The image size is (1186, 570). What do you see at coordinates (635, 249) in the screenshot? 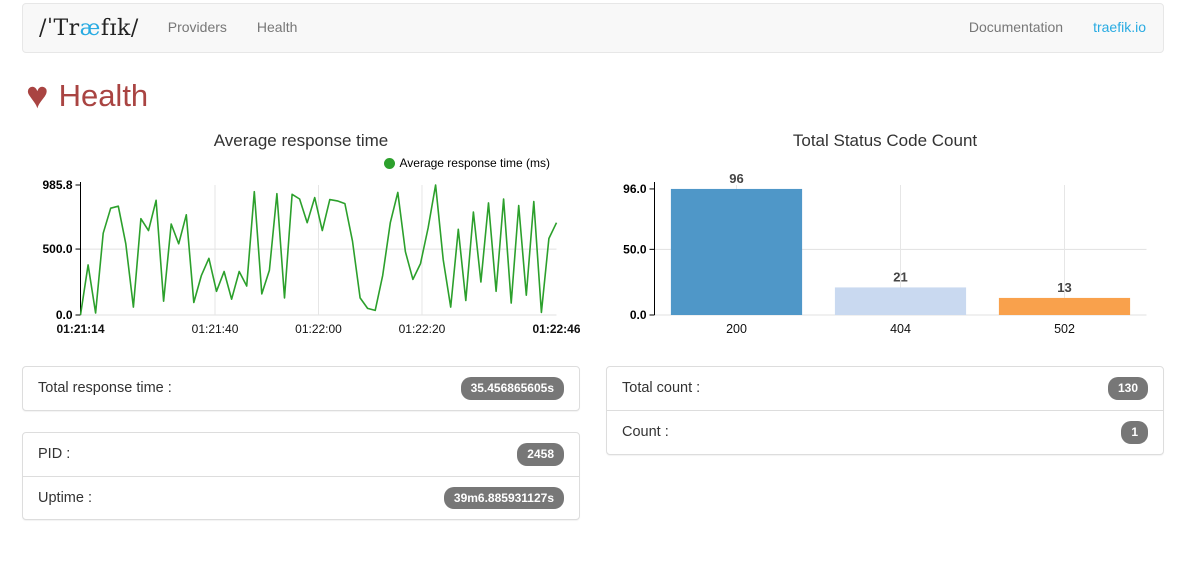
I see `y-tick-label: 50.0` at bounding box center [635, 249].